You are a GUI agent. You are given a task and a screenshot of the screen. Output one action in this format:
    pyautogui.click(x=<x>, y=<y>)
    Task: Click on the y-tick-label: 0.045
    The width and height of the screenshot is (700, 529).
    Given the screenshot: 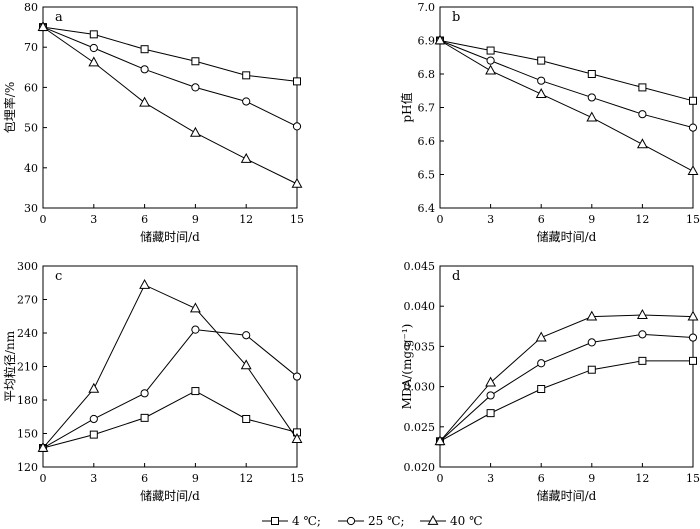 What is the action you would take?
    pyautogui.click(x=420, y=266)
    